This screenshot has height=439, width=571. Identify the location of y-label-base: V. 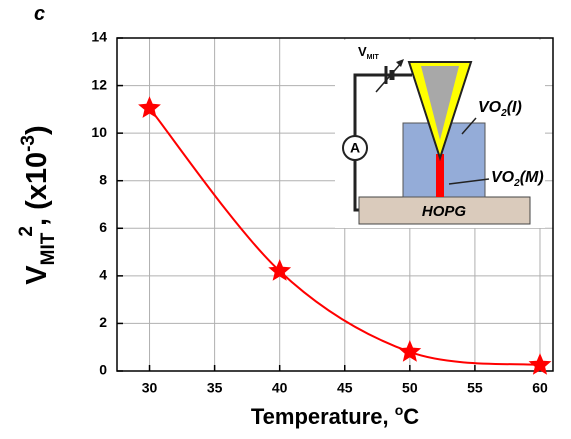
(37, 275).